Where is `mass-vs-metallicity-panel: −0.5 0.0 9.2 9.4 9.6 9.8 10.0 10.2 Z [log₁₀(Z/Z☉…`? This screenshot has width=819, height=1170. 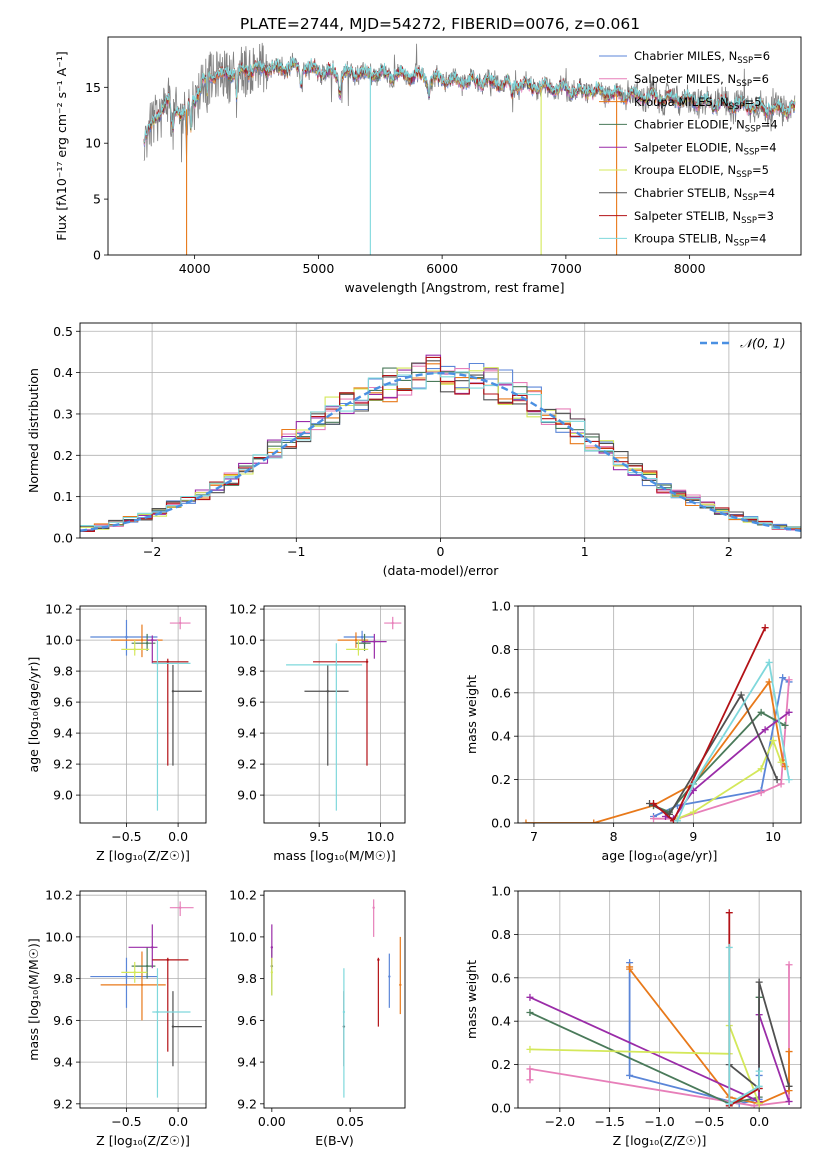
mass-vs-metallicity-panel: −0.5 0.0 9.2 9.4 9.6 9.8 10.0 10.2 Z [log₁₀(Z/Z☉… is located at coordinates (116, 1018).